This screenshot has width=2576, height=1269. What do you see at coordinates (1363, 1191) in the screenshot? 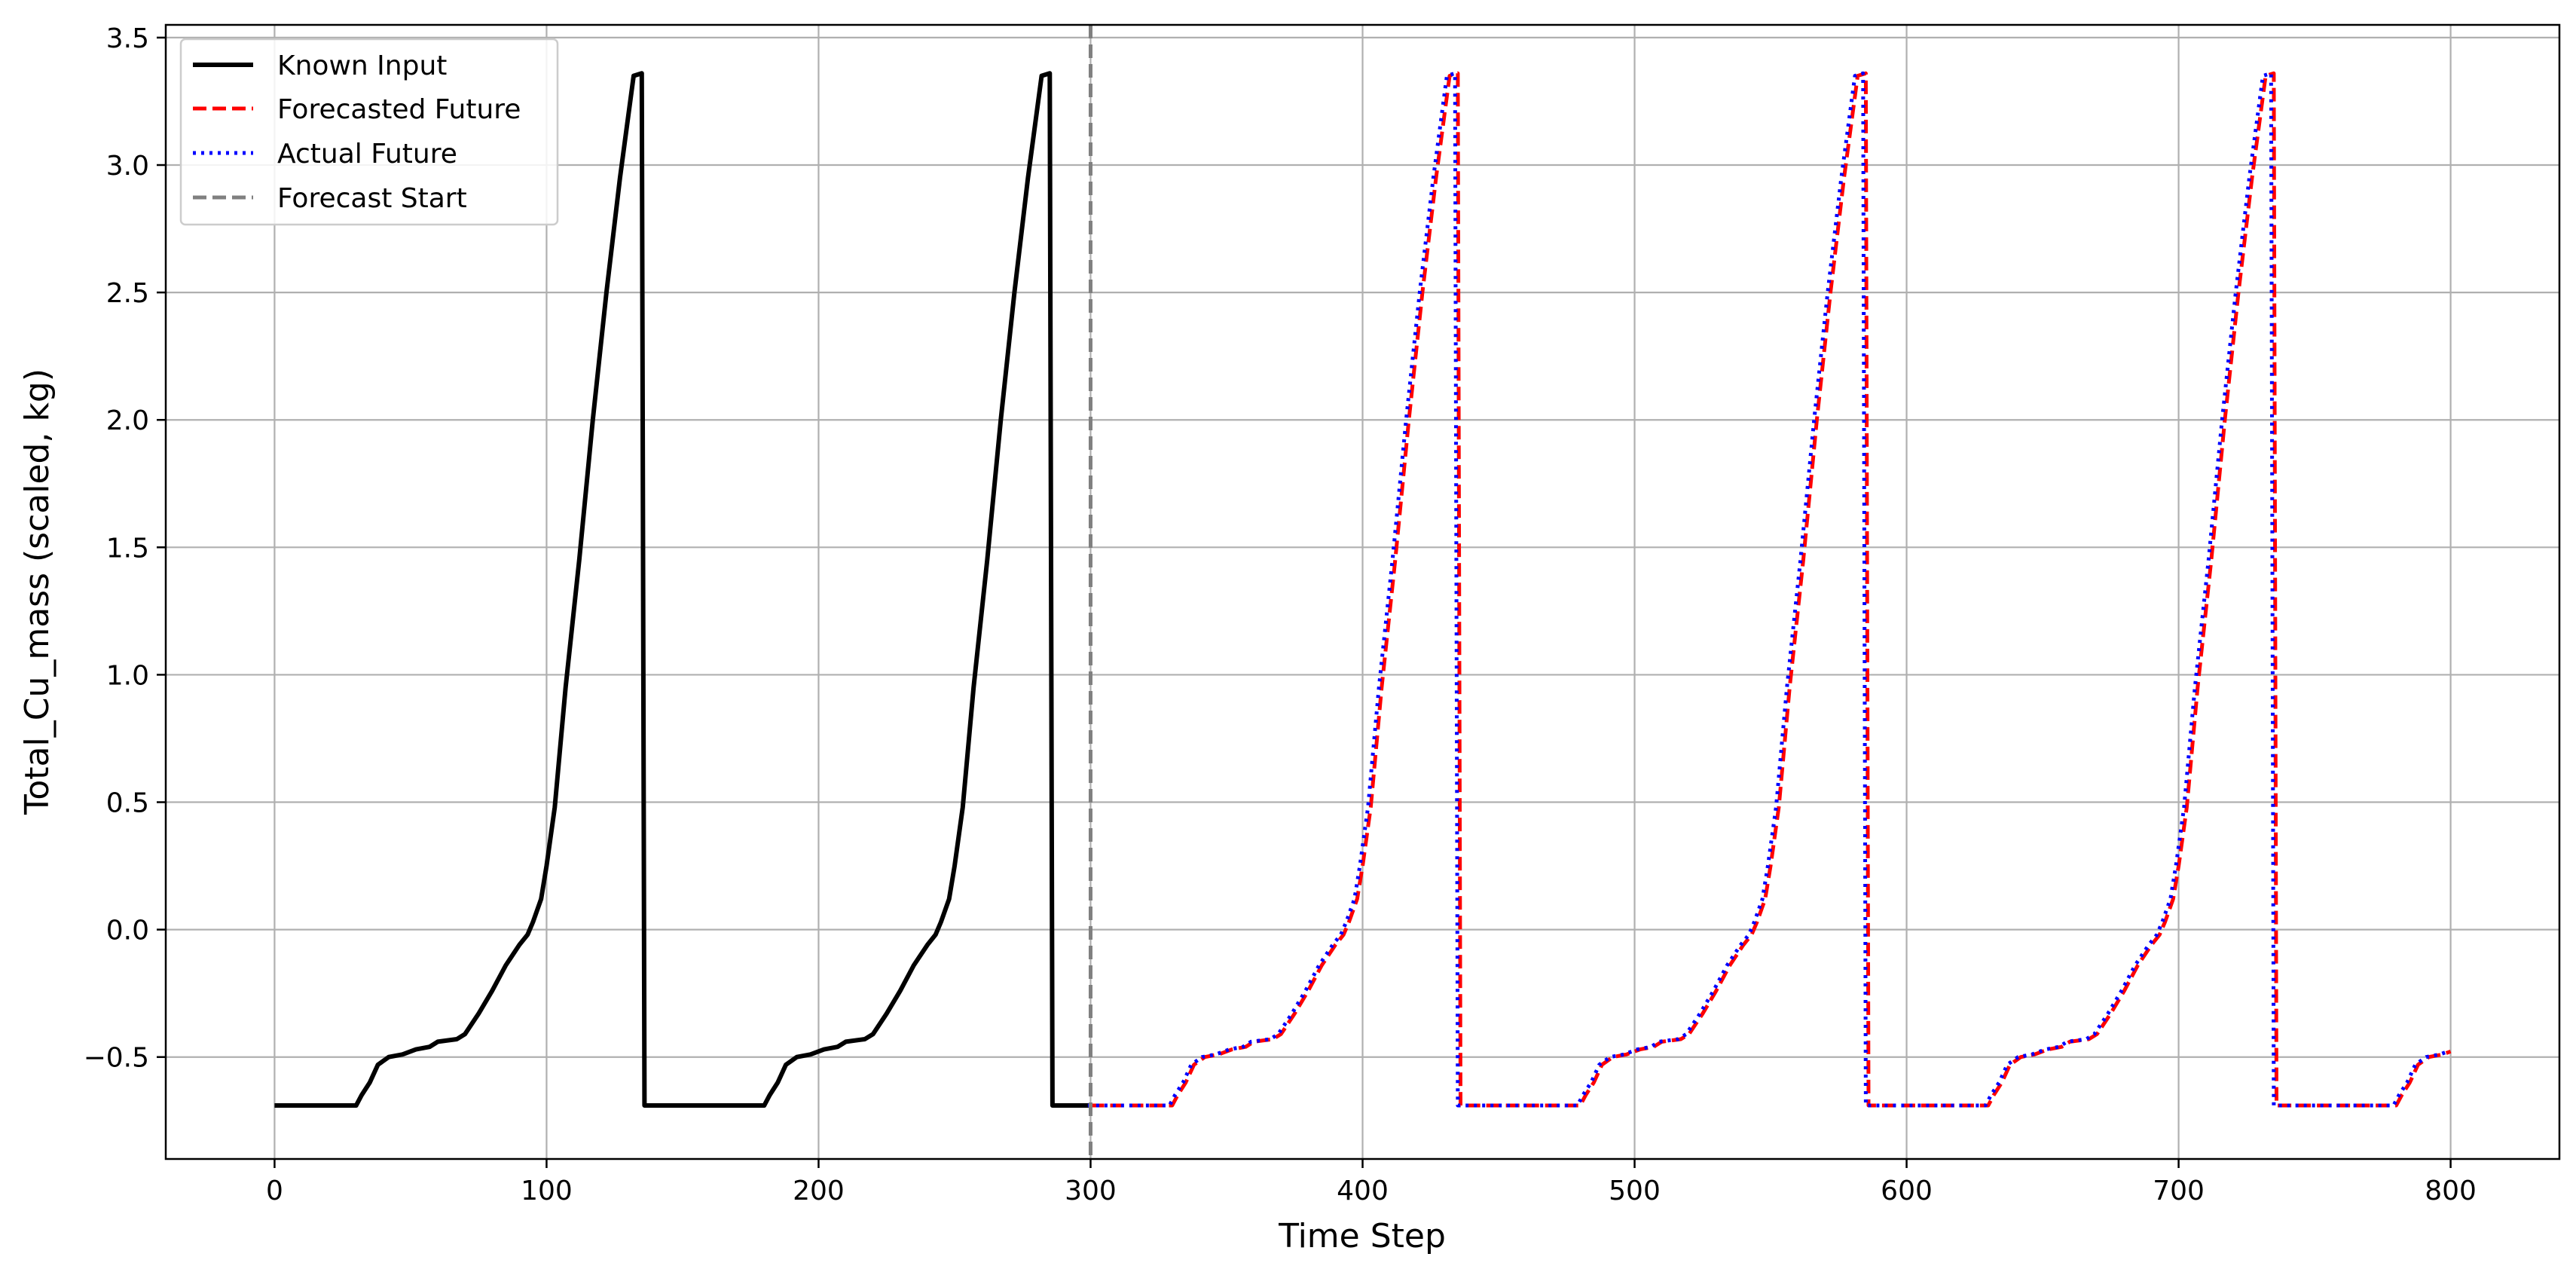
I see `x-tick-label: 400` at bounding box center [1363, 1191].